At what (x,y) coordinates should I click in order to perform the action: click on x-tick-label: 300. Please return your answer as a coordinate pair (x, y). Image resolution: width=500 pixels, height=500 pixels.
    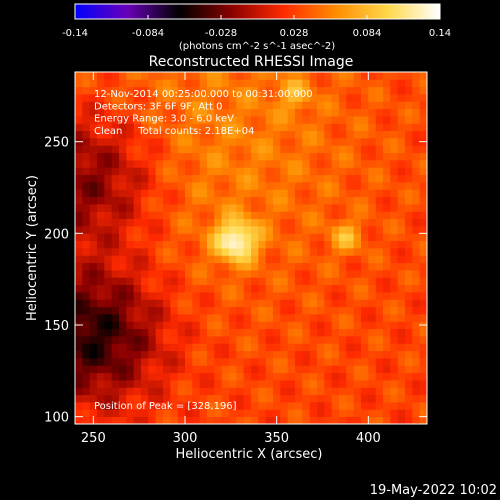
    Looking at the image, I should click on (185, 438).